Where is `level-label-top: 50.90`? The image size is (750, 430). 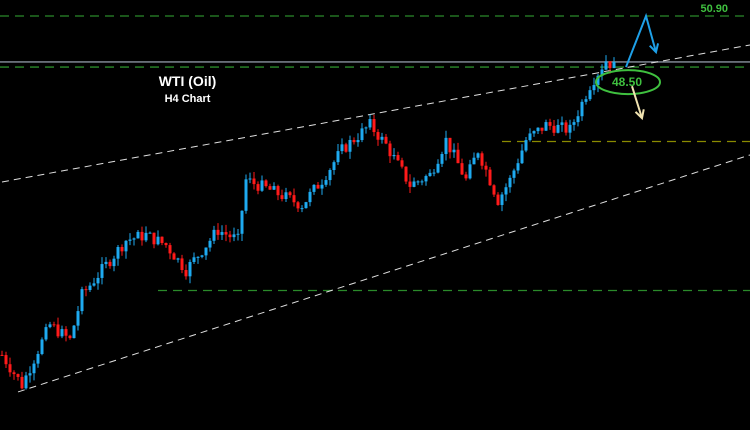
level-label-top: 50.90 is located at coordinates (714, 9).